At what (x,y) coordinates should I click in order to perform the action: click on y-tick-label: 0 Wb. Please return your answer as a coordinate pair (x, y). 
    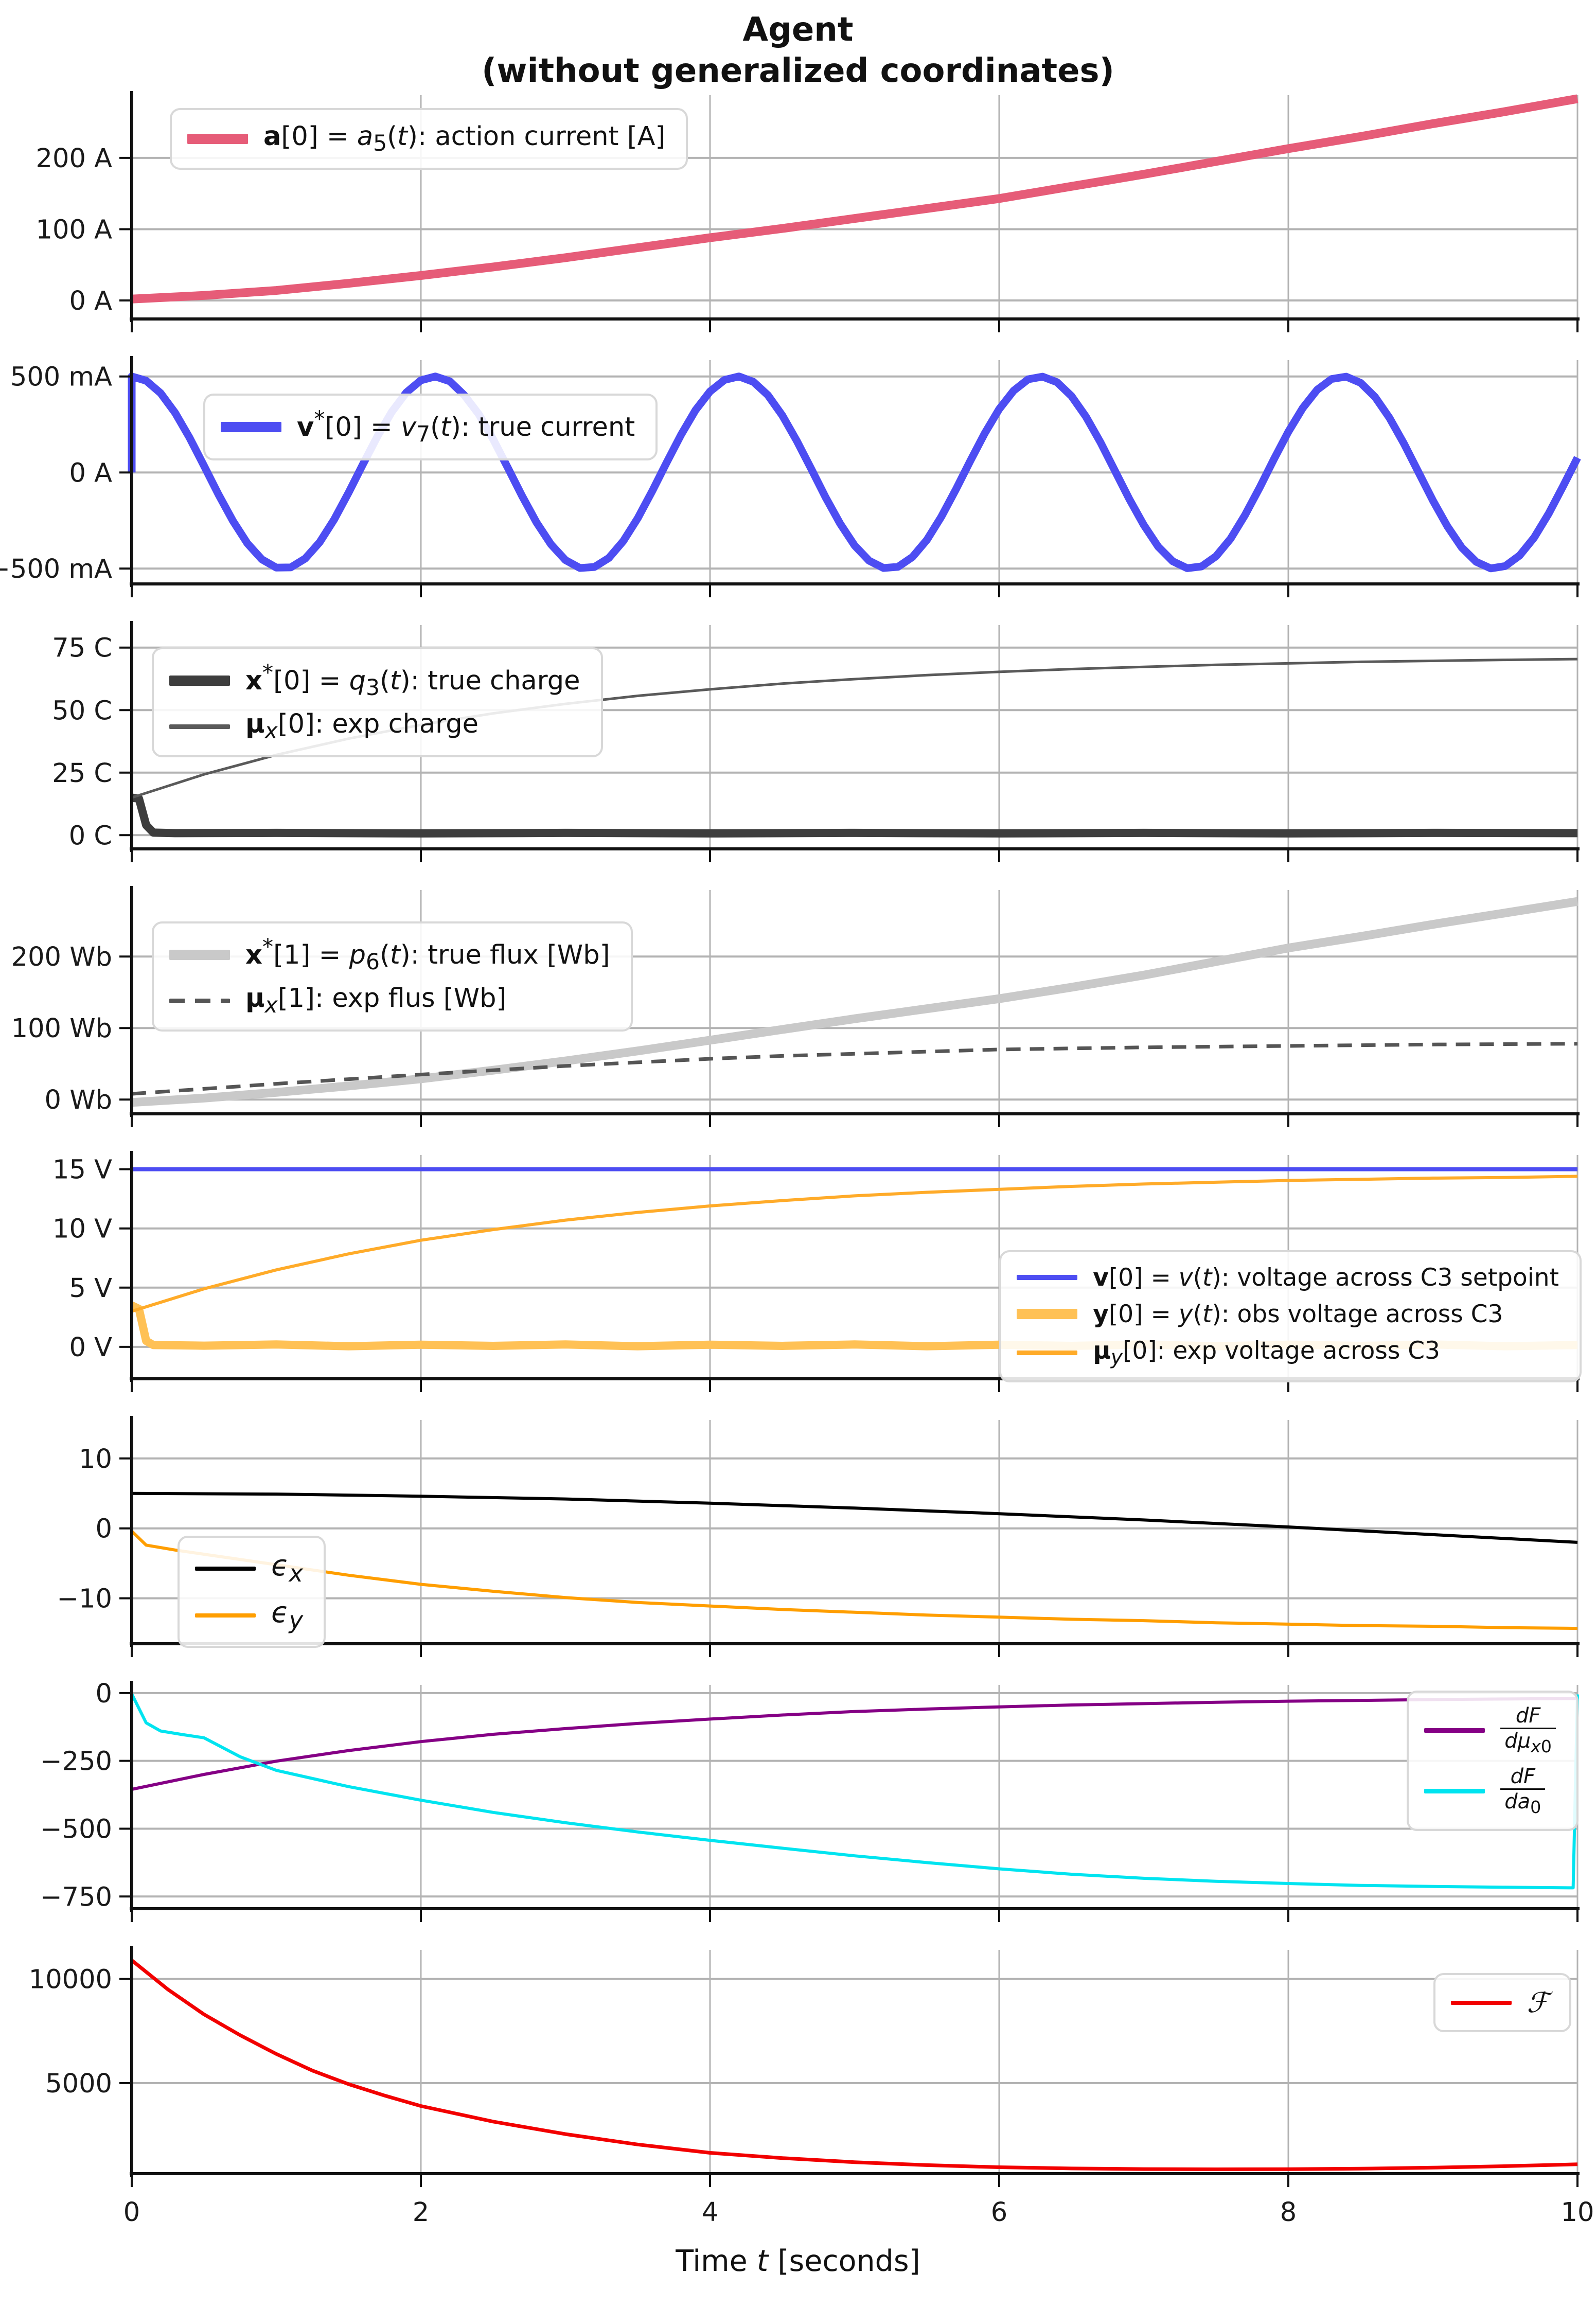
    Looking at the image, I should click on (78, 1100).